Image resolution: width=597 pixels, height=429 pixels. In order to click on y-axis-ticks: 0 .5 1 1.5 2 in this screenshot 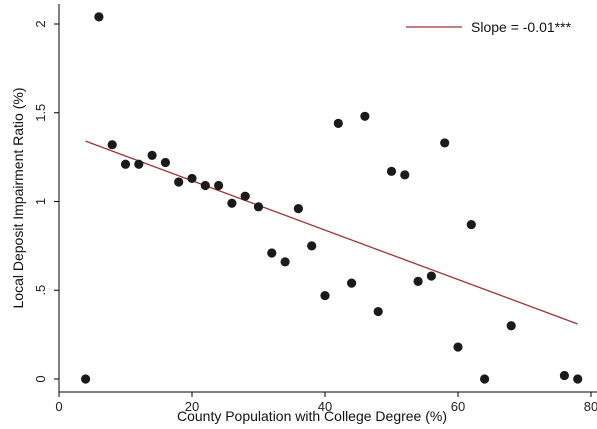, I will do `click(46, 201)`.